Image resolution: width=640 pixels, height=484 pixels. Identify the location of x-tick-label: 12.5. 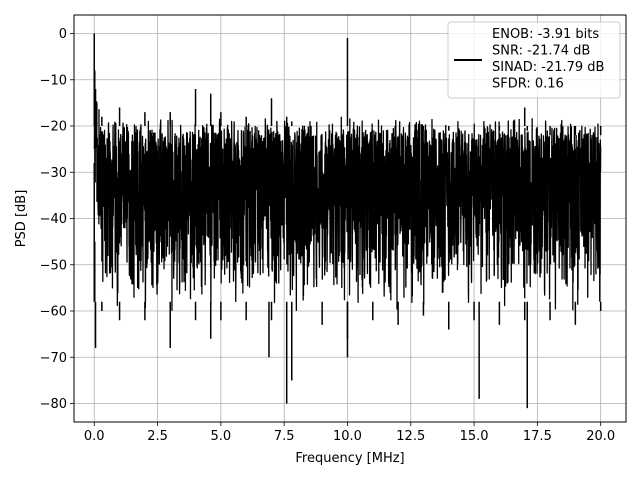
(410, 436).